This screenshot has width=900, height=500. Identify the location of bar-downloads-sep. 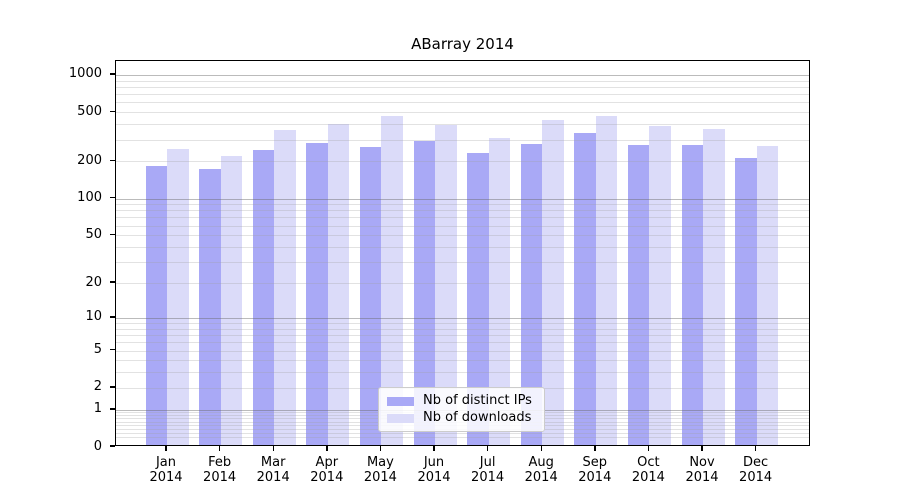
(606, 280).